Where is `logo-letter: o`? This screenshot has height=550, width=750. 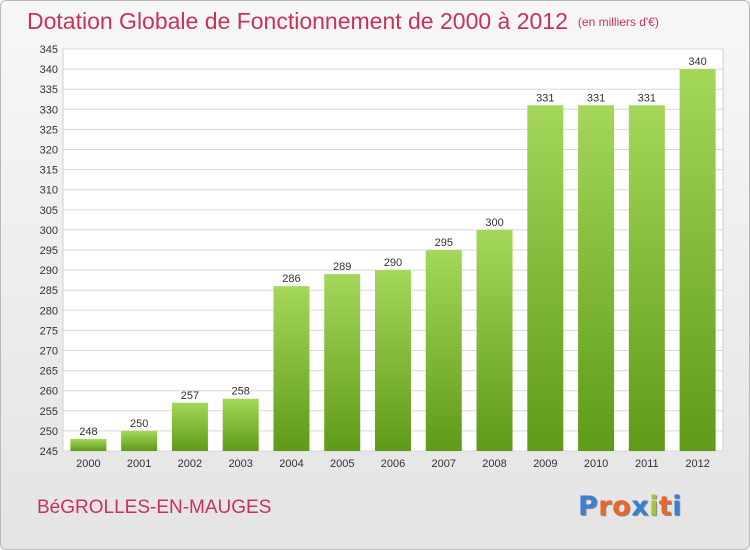 logo-letter: o is located at coordinates (622, 506).